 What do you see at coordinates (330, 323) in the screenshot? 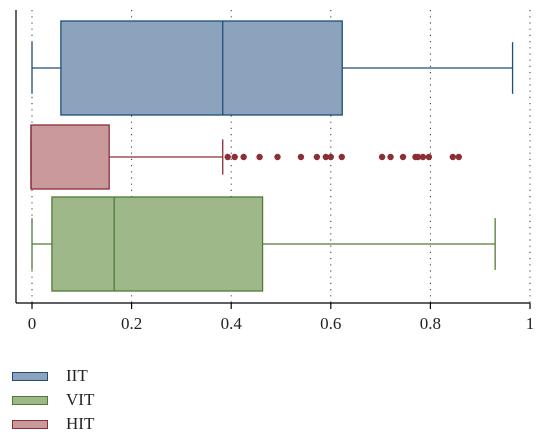
I see `x-tick-label-3: 0.6` at bounding box center [330, 323].